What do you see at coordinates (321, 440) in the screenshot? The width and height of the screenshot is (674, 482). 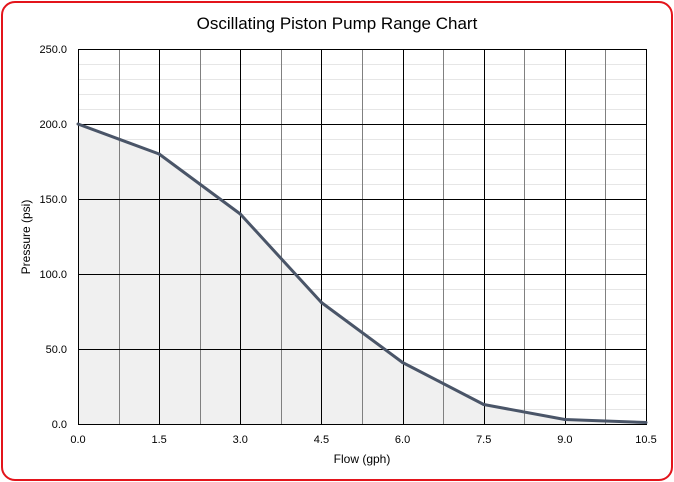 I see `x-tick-label: 4.5` at bounding box center [321, 440].